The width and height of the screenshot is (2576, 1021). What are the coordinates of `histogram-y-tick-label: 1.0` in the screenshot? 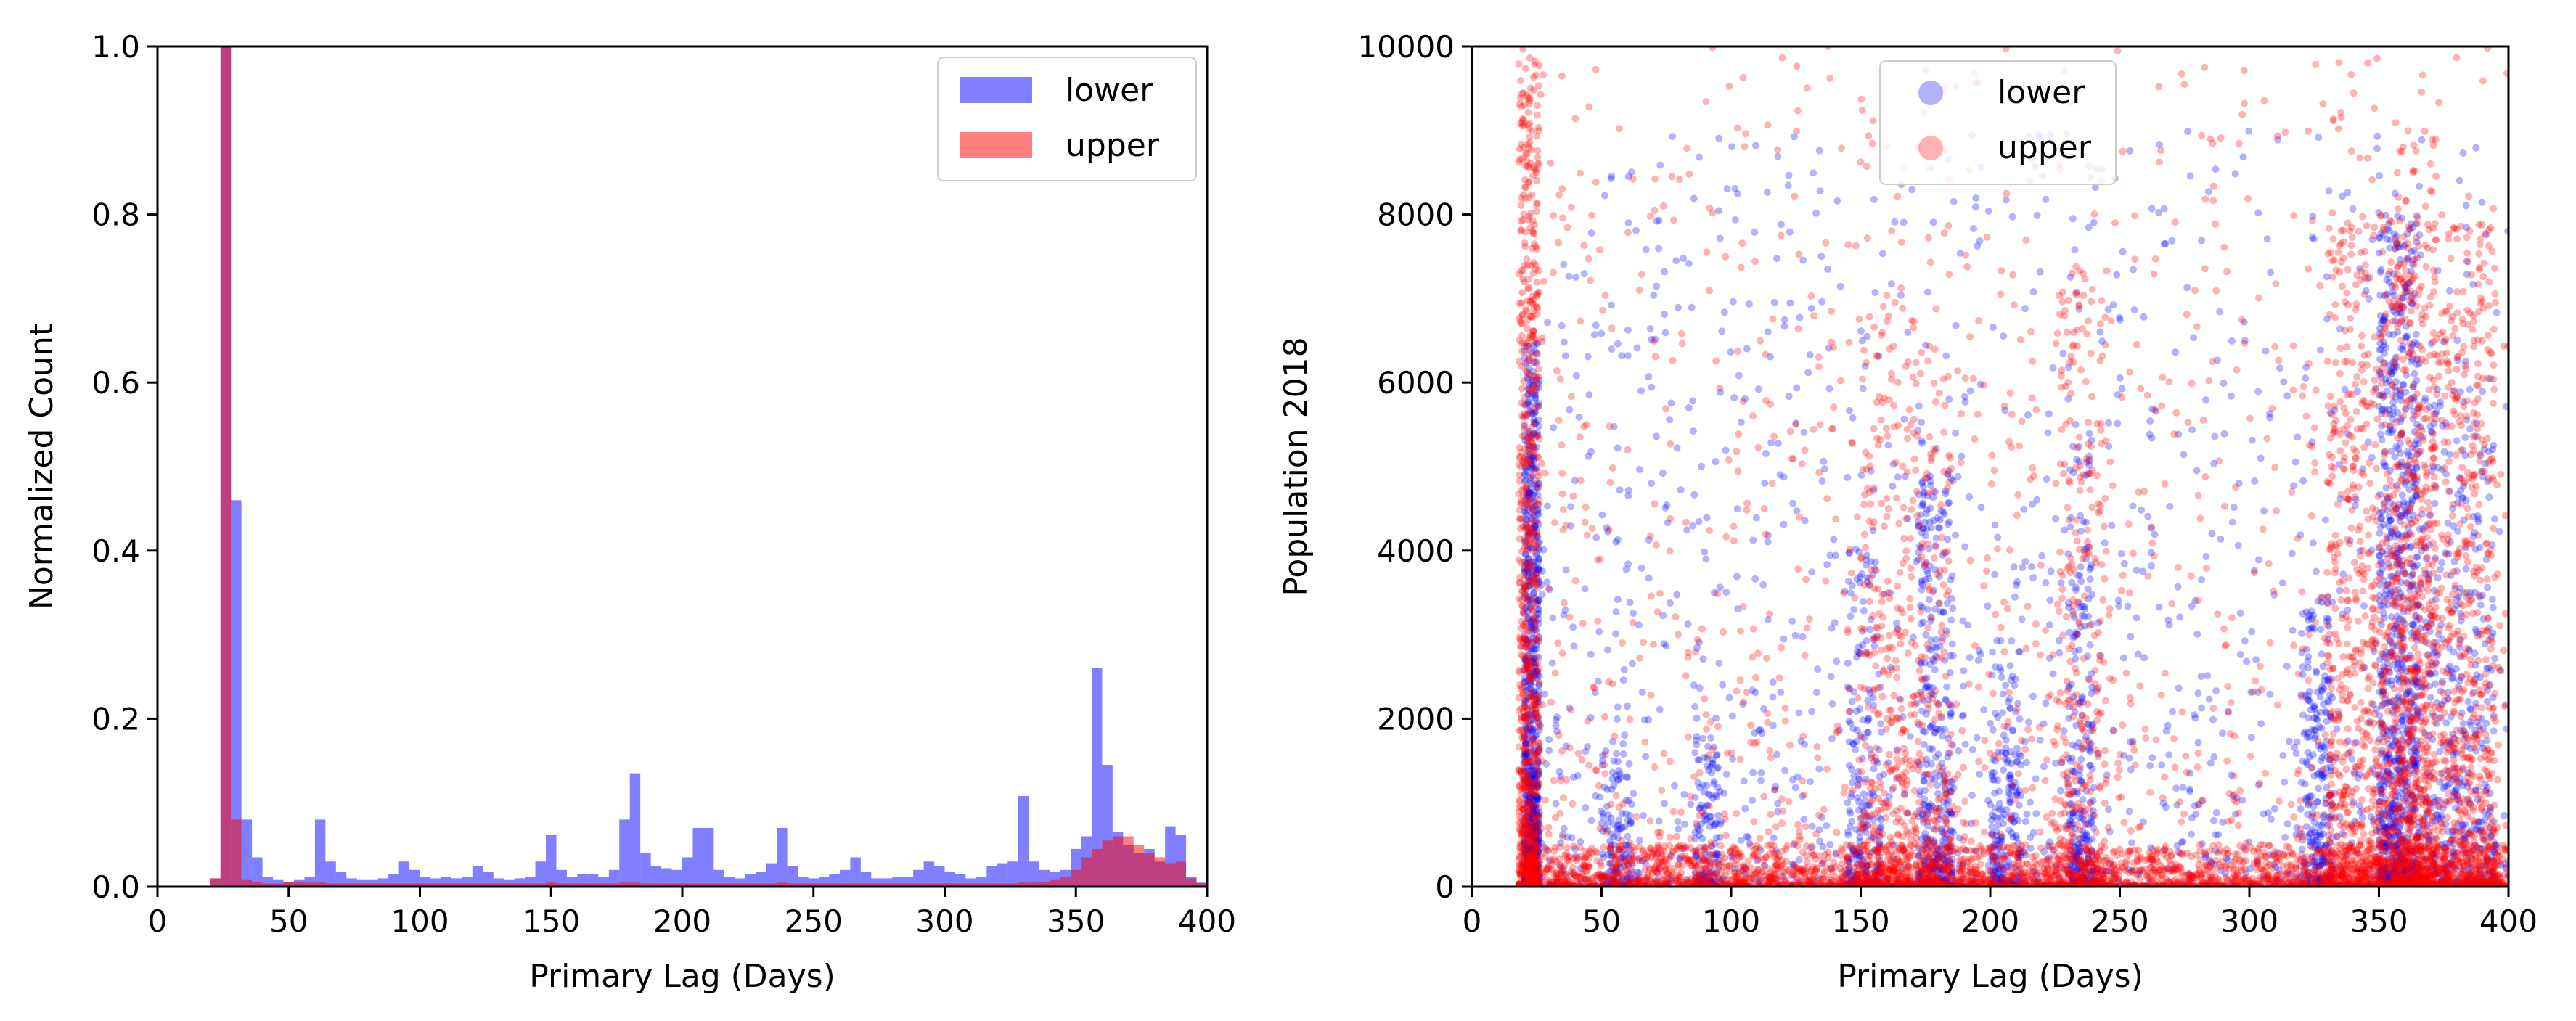 It's located at (116, 47).